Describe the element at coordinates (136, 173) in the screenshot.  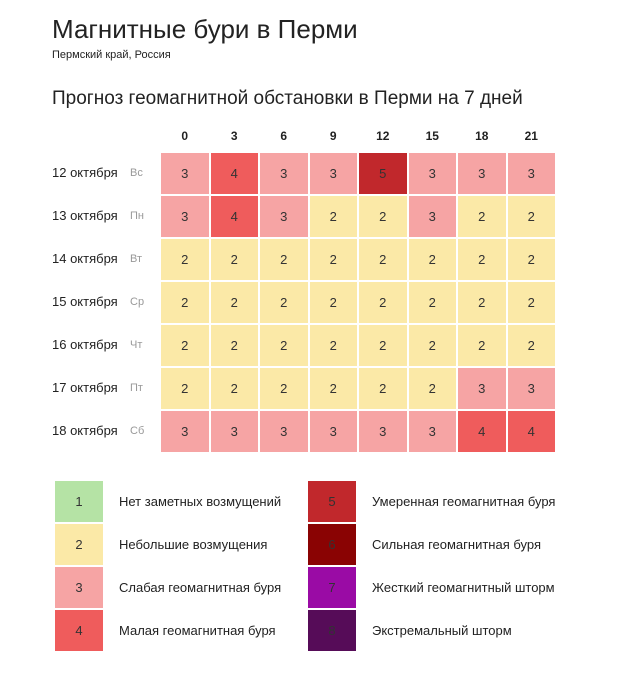
I see `row-weekday: Вс` at that location.